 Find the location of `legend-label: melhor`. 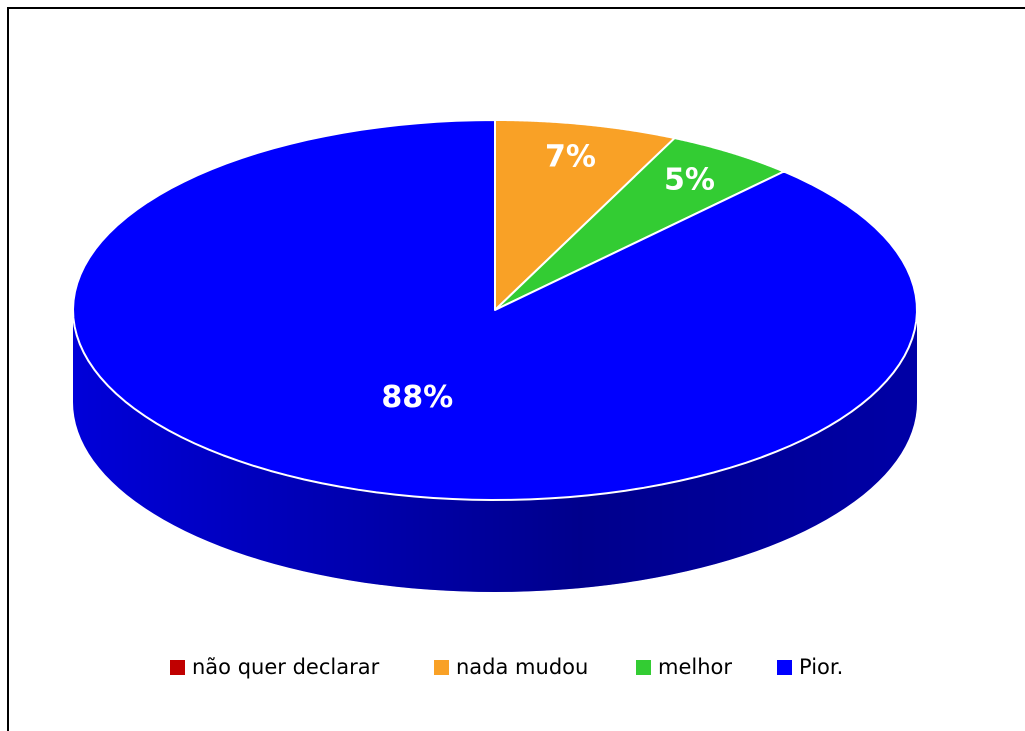

legend-label: melhor is located at coordinates (695, 667).